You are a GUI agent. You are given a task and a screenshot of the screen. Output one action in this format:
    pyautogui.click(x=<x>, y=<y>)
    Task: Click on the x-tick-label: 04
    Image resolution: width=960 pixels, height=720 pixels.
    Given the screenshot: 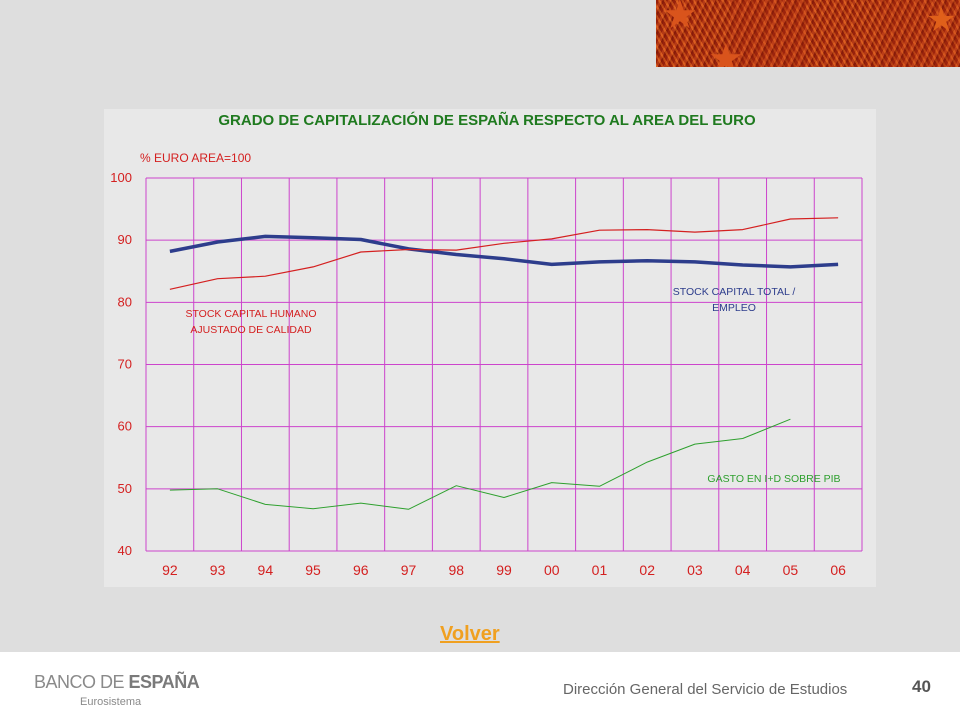 What is the action you would take?
    pyautogui.click(x=743, y=570)
    